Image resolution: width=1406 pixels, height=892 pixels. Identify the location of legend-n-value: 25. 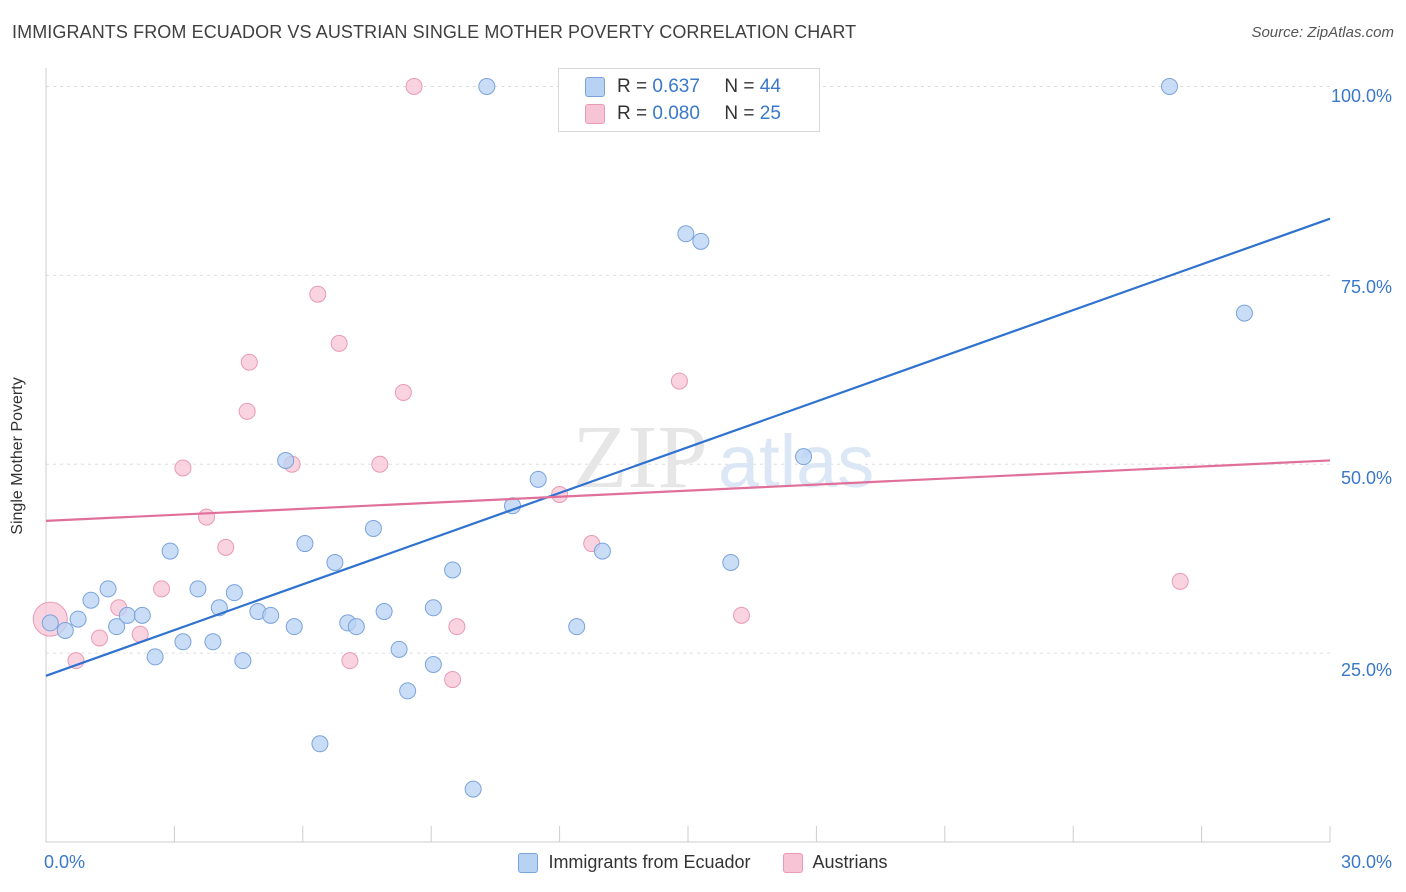
(770, 113).